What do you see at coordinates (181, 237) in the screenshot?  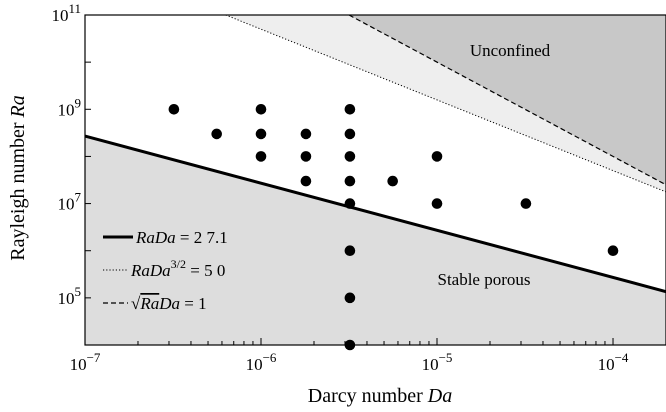 I see `legend-entry-0: RaDa = 2 7.1` at bounding box center [181, 237].